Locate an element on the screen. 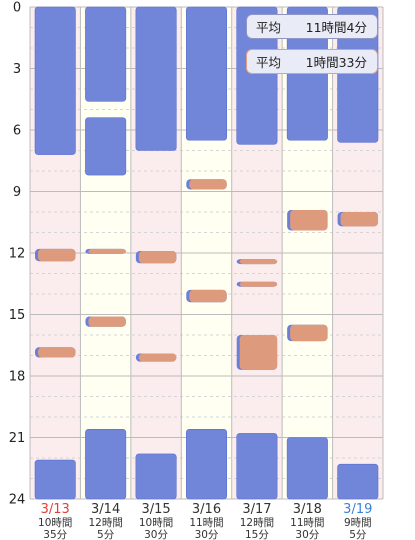 The width and height of the screenshot is (415, 540). y-tick-label: 6 is located at coordinates (17, 131).